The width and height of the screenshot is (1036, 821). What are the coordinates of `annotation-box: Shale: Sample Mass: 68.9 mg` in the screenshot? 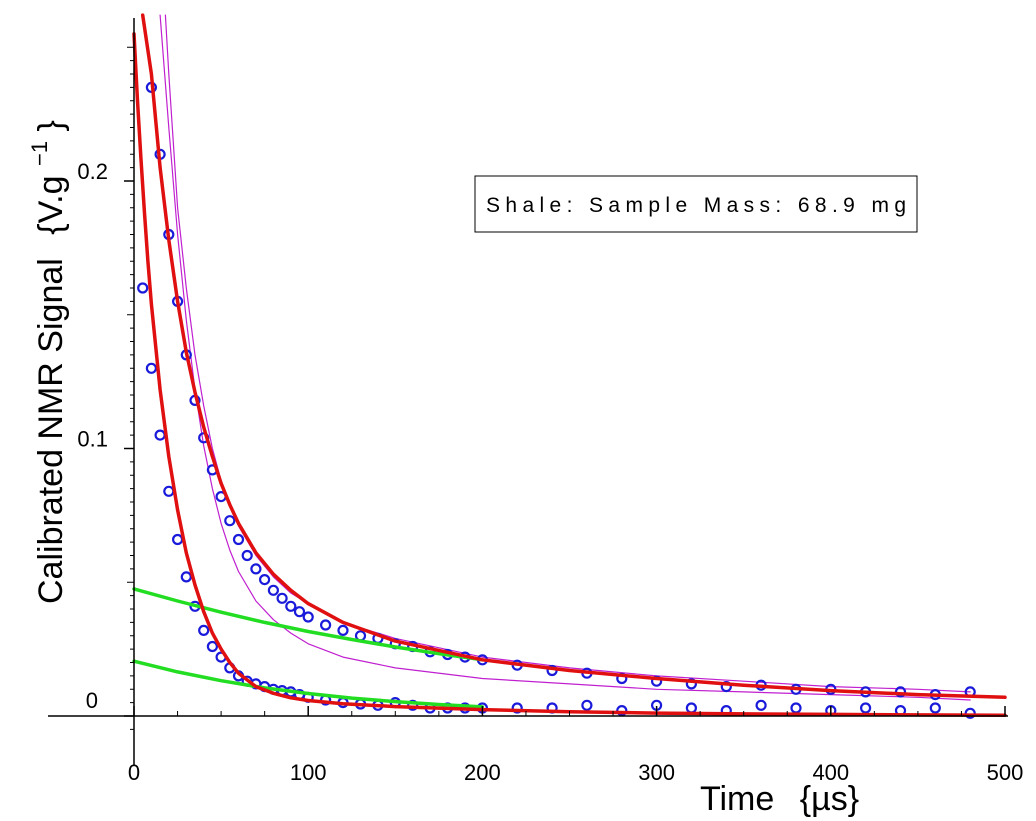 It's located at (696, 204).